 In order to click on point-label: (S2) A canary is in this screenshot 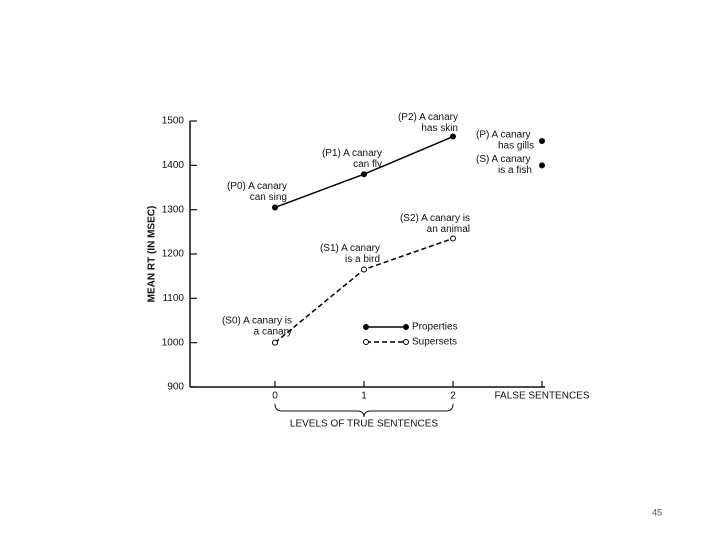, I will do `click(435, 218)`.